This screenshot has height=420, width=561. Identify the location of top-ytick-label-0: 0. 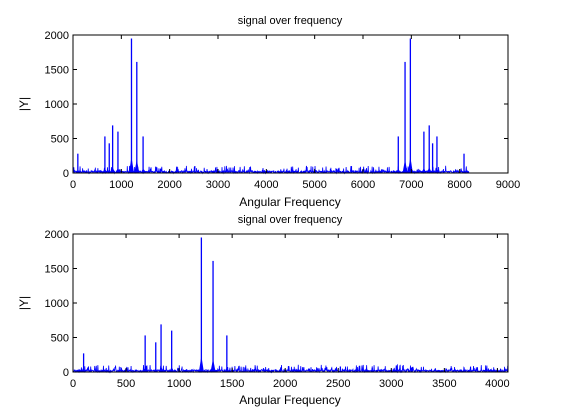
(66, 174).